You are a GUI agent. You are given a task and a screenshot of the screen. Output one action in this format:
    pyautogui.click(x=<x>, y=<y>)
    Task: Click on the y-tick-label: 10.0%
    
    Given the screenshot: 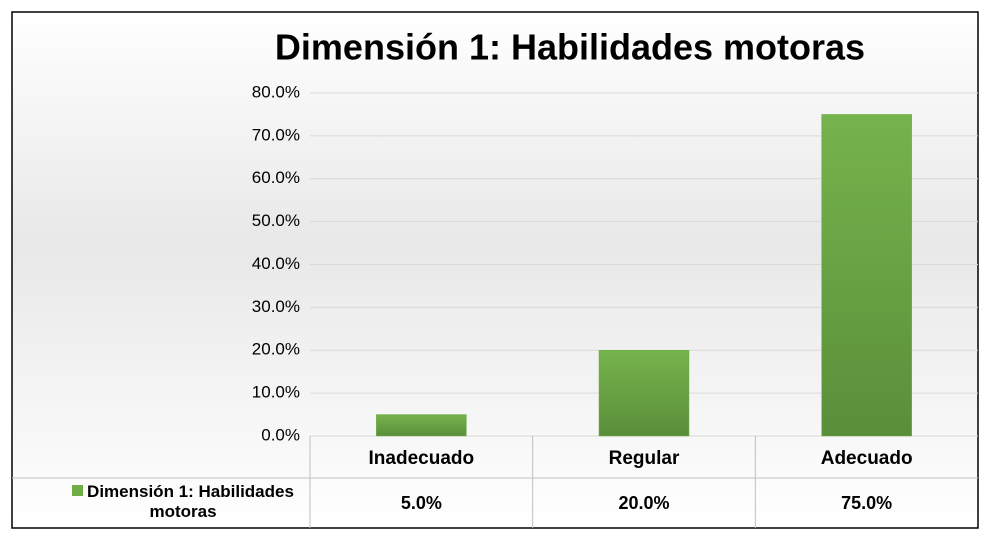 What is the action you would take?
    pyautogui.click(x=276, y=392)
    